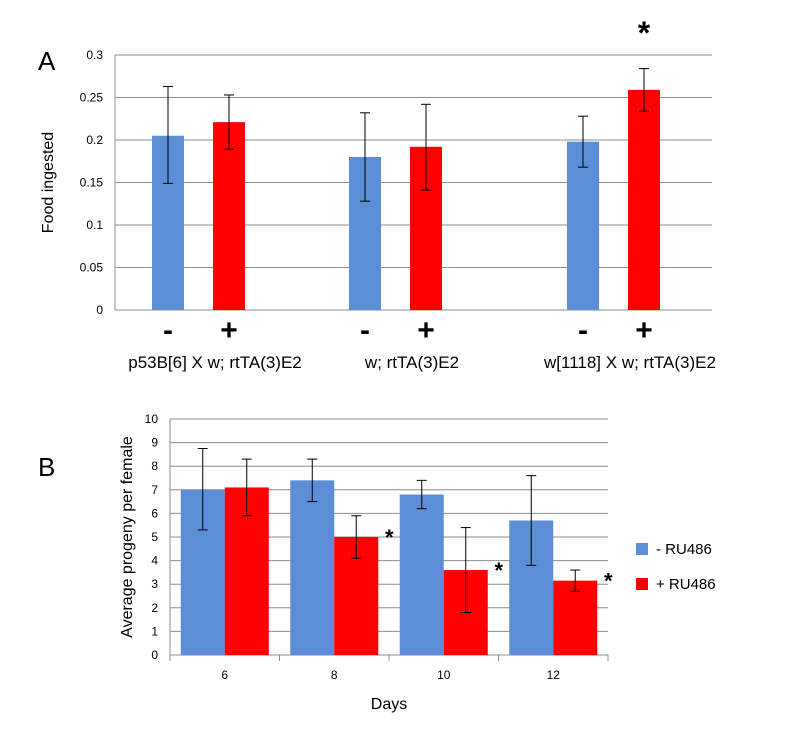 The width and height of the screenshot is (800, 756). Describe the element at coordinates (154, 443) in the screenshot. I see `y-tick-label: 9` at that location.